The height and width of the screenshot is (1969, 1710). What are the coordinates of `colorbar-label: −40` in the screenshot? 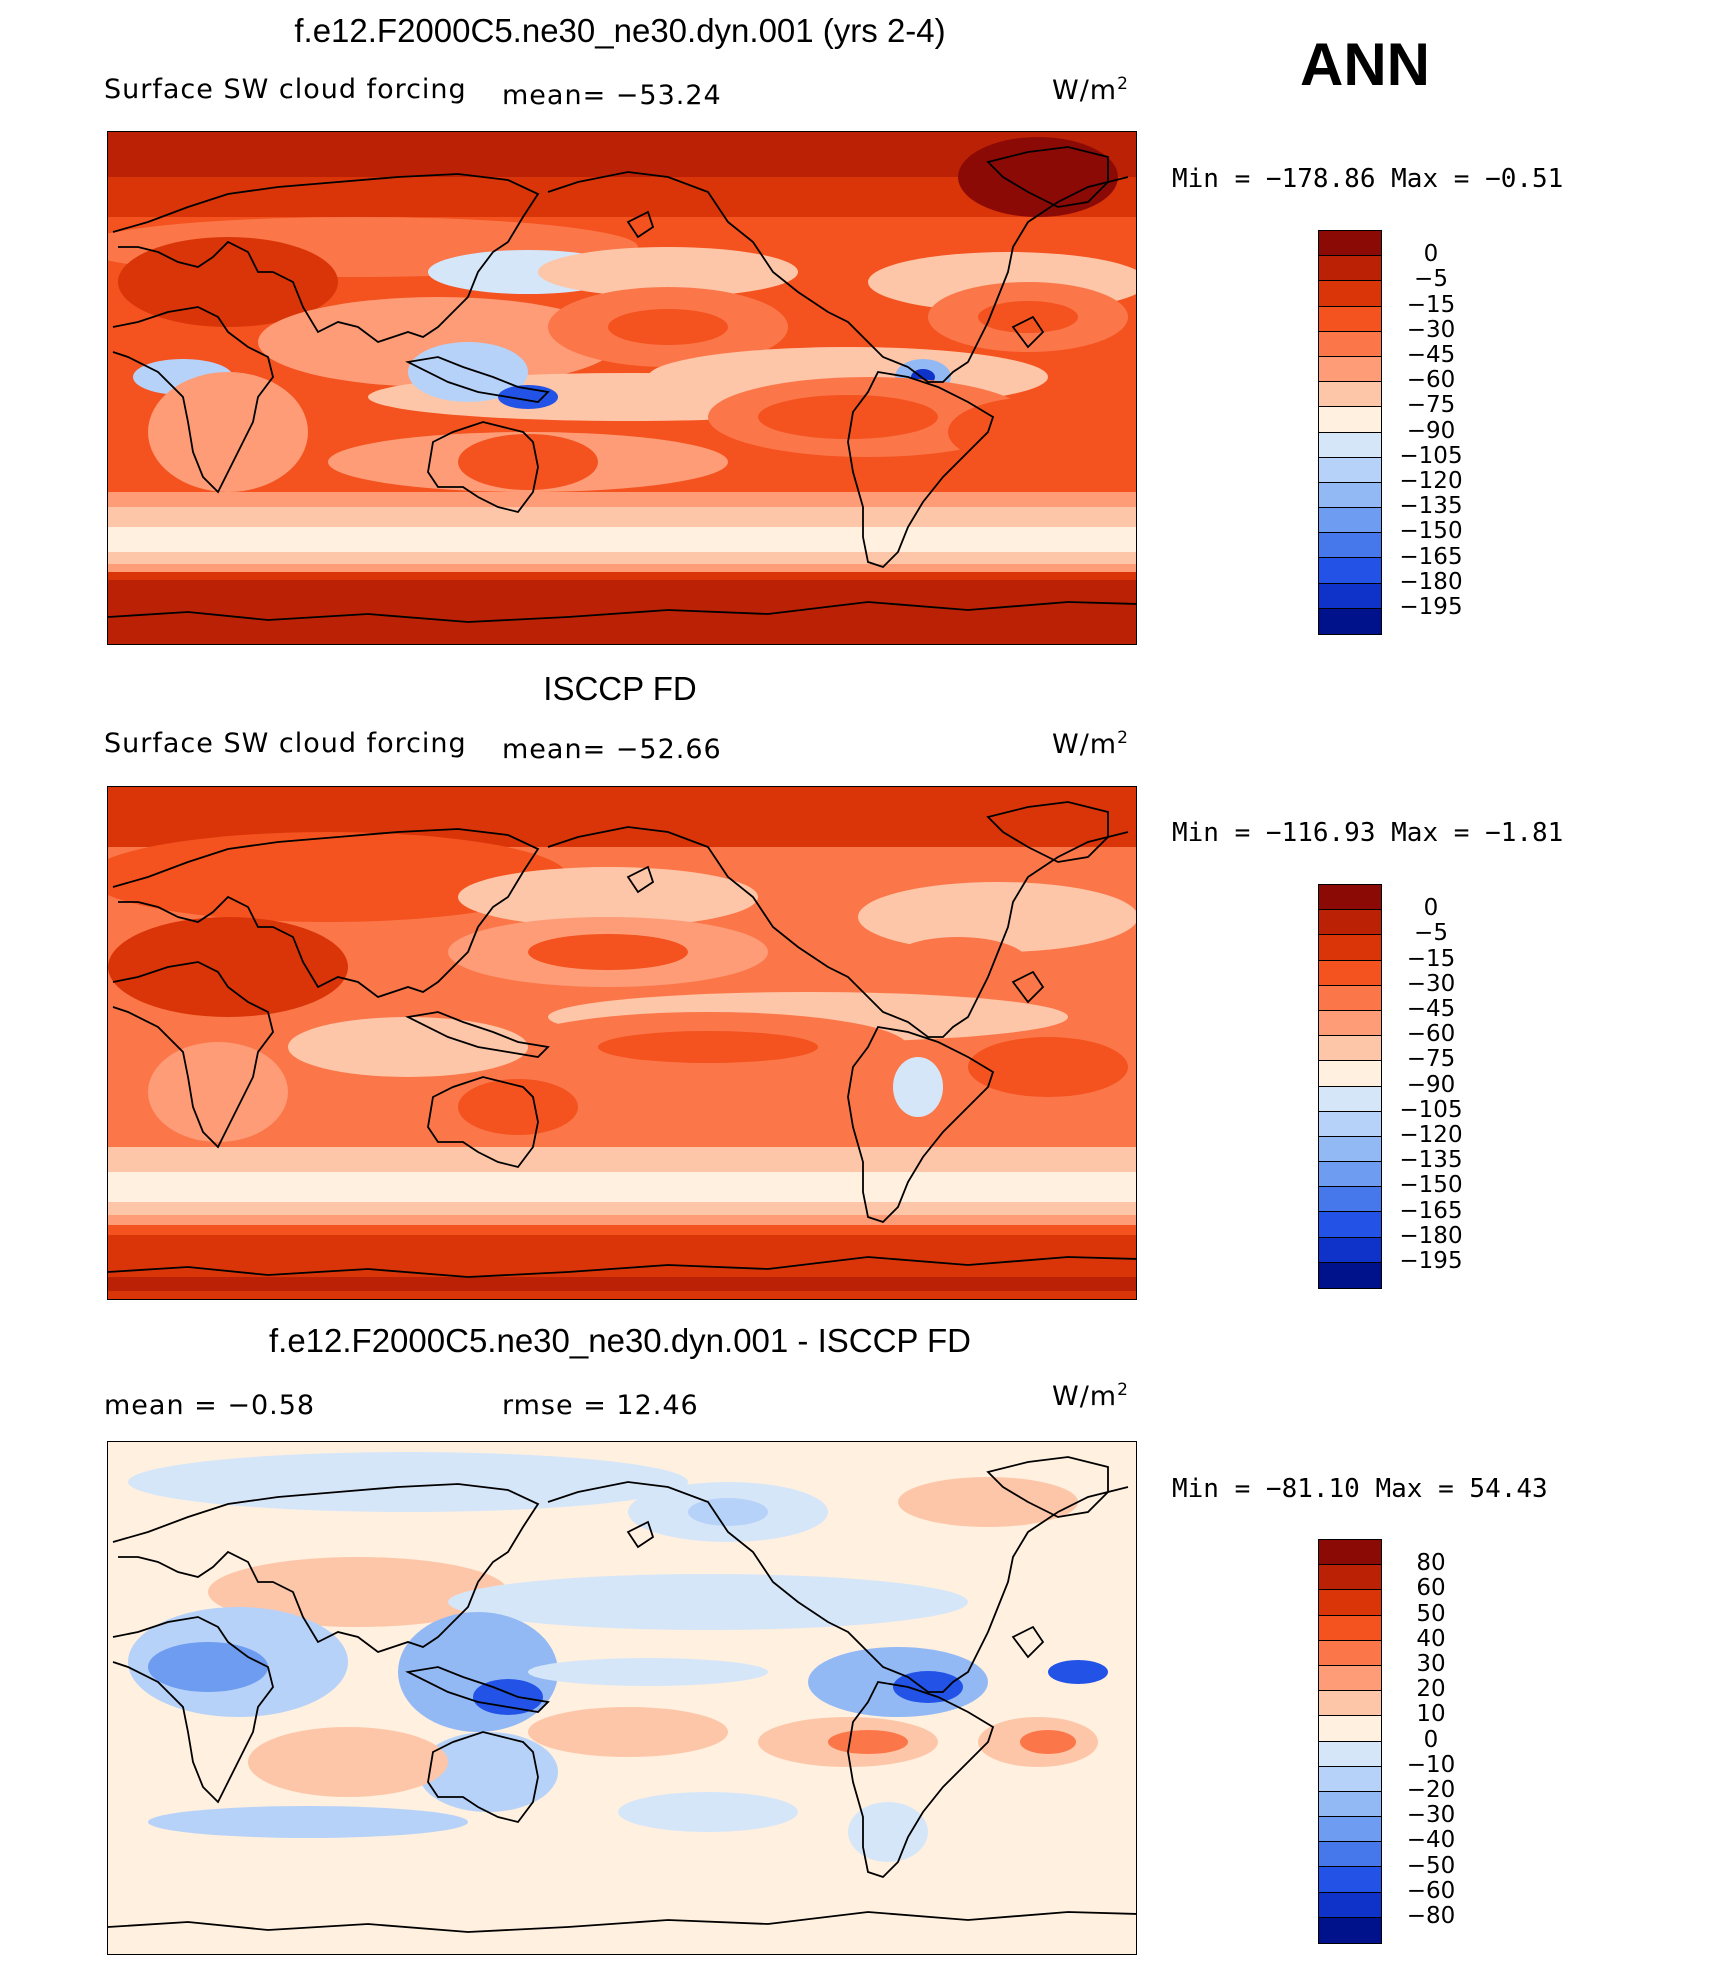 It's located at (1431, 1840).